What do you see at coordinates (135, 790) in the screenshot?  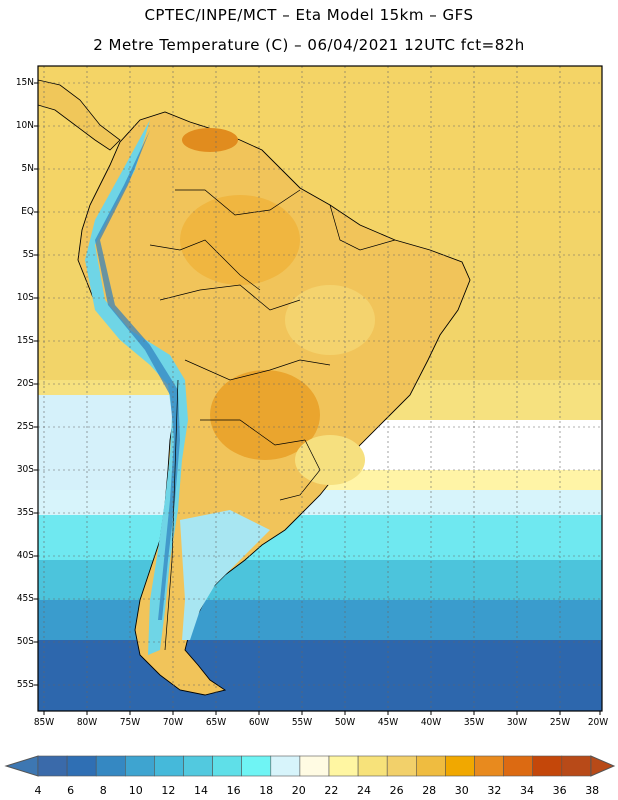 I see `colorbar-label: 10` at bounding box center [135, 790].